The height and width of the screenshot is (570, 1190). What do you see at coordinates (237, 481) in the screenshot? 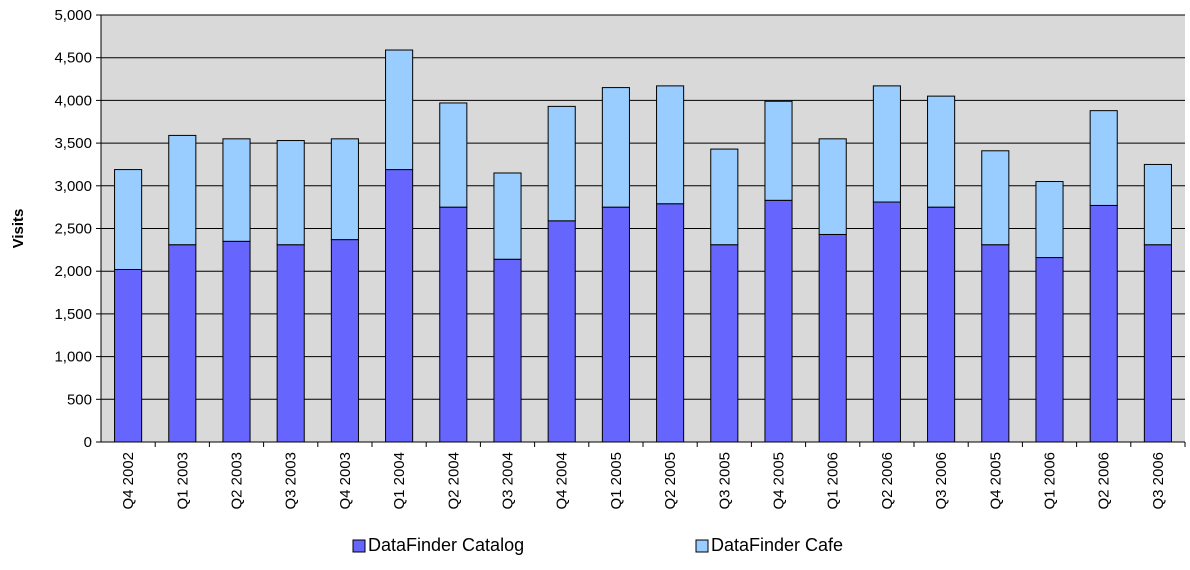
I see `x-tick-label: Q2 2003` at bounding box center [237, 481].